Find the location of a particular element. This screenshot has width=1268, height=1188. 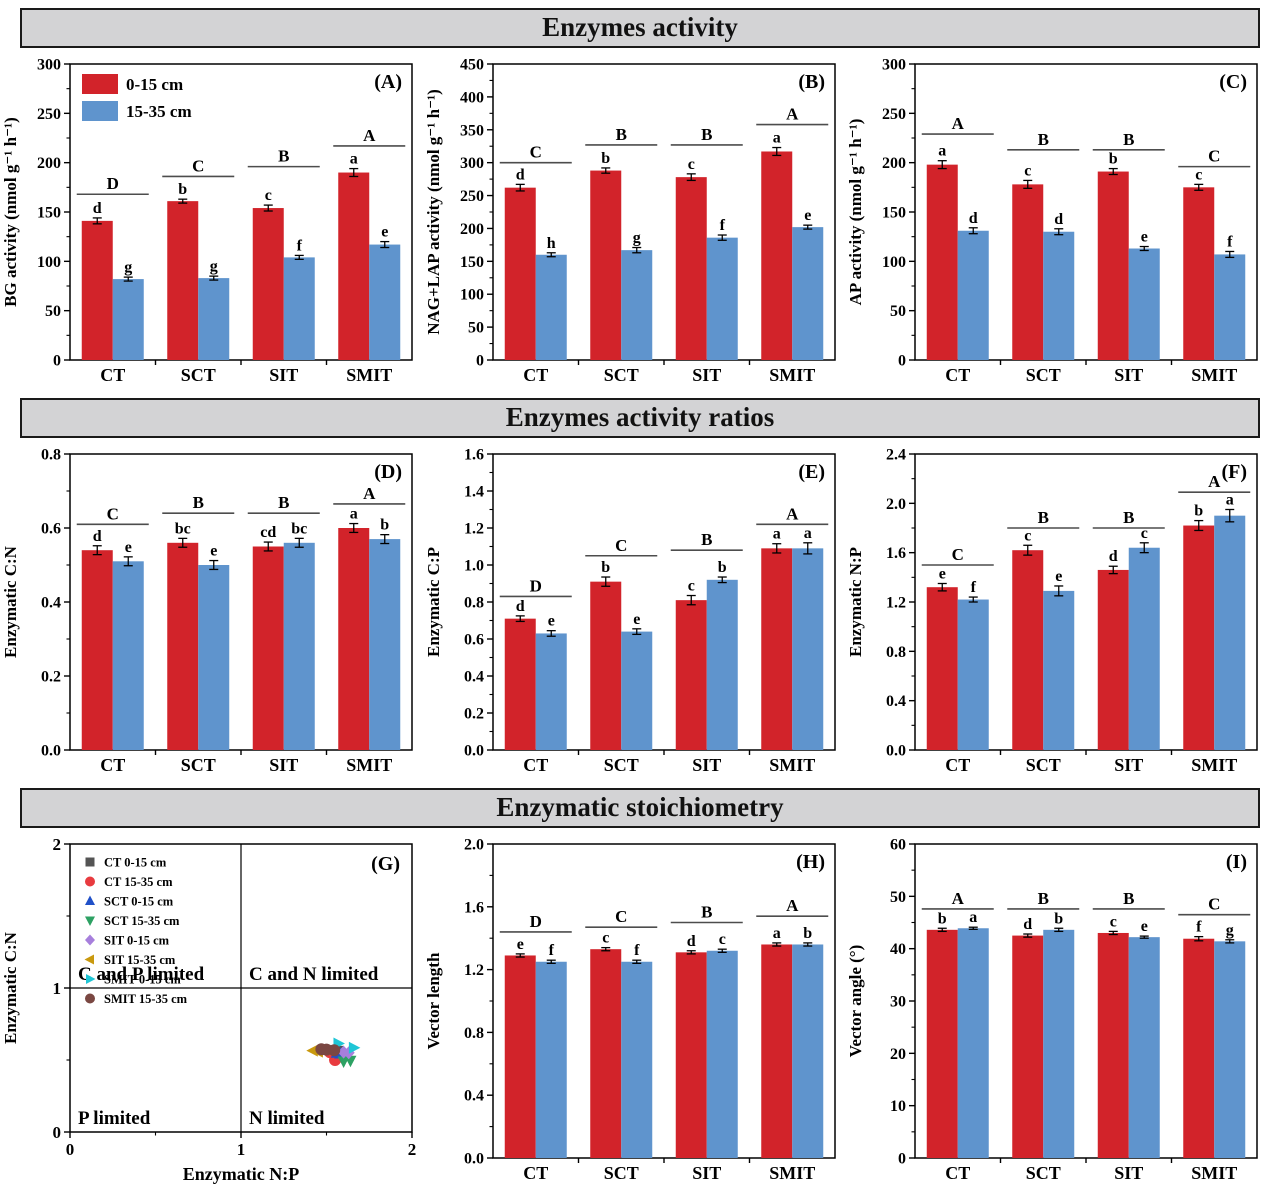

category-label: SCT is located at coordinates (1043, 375).